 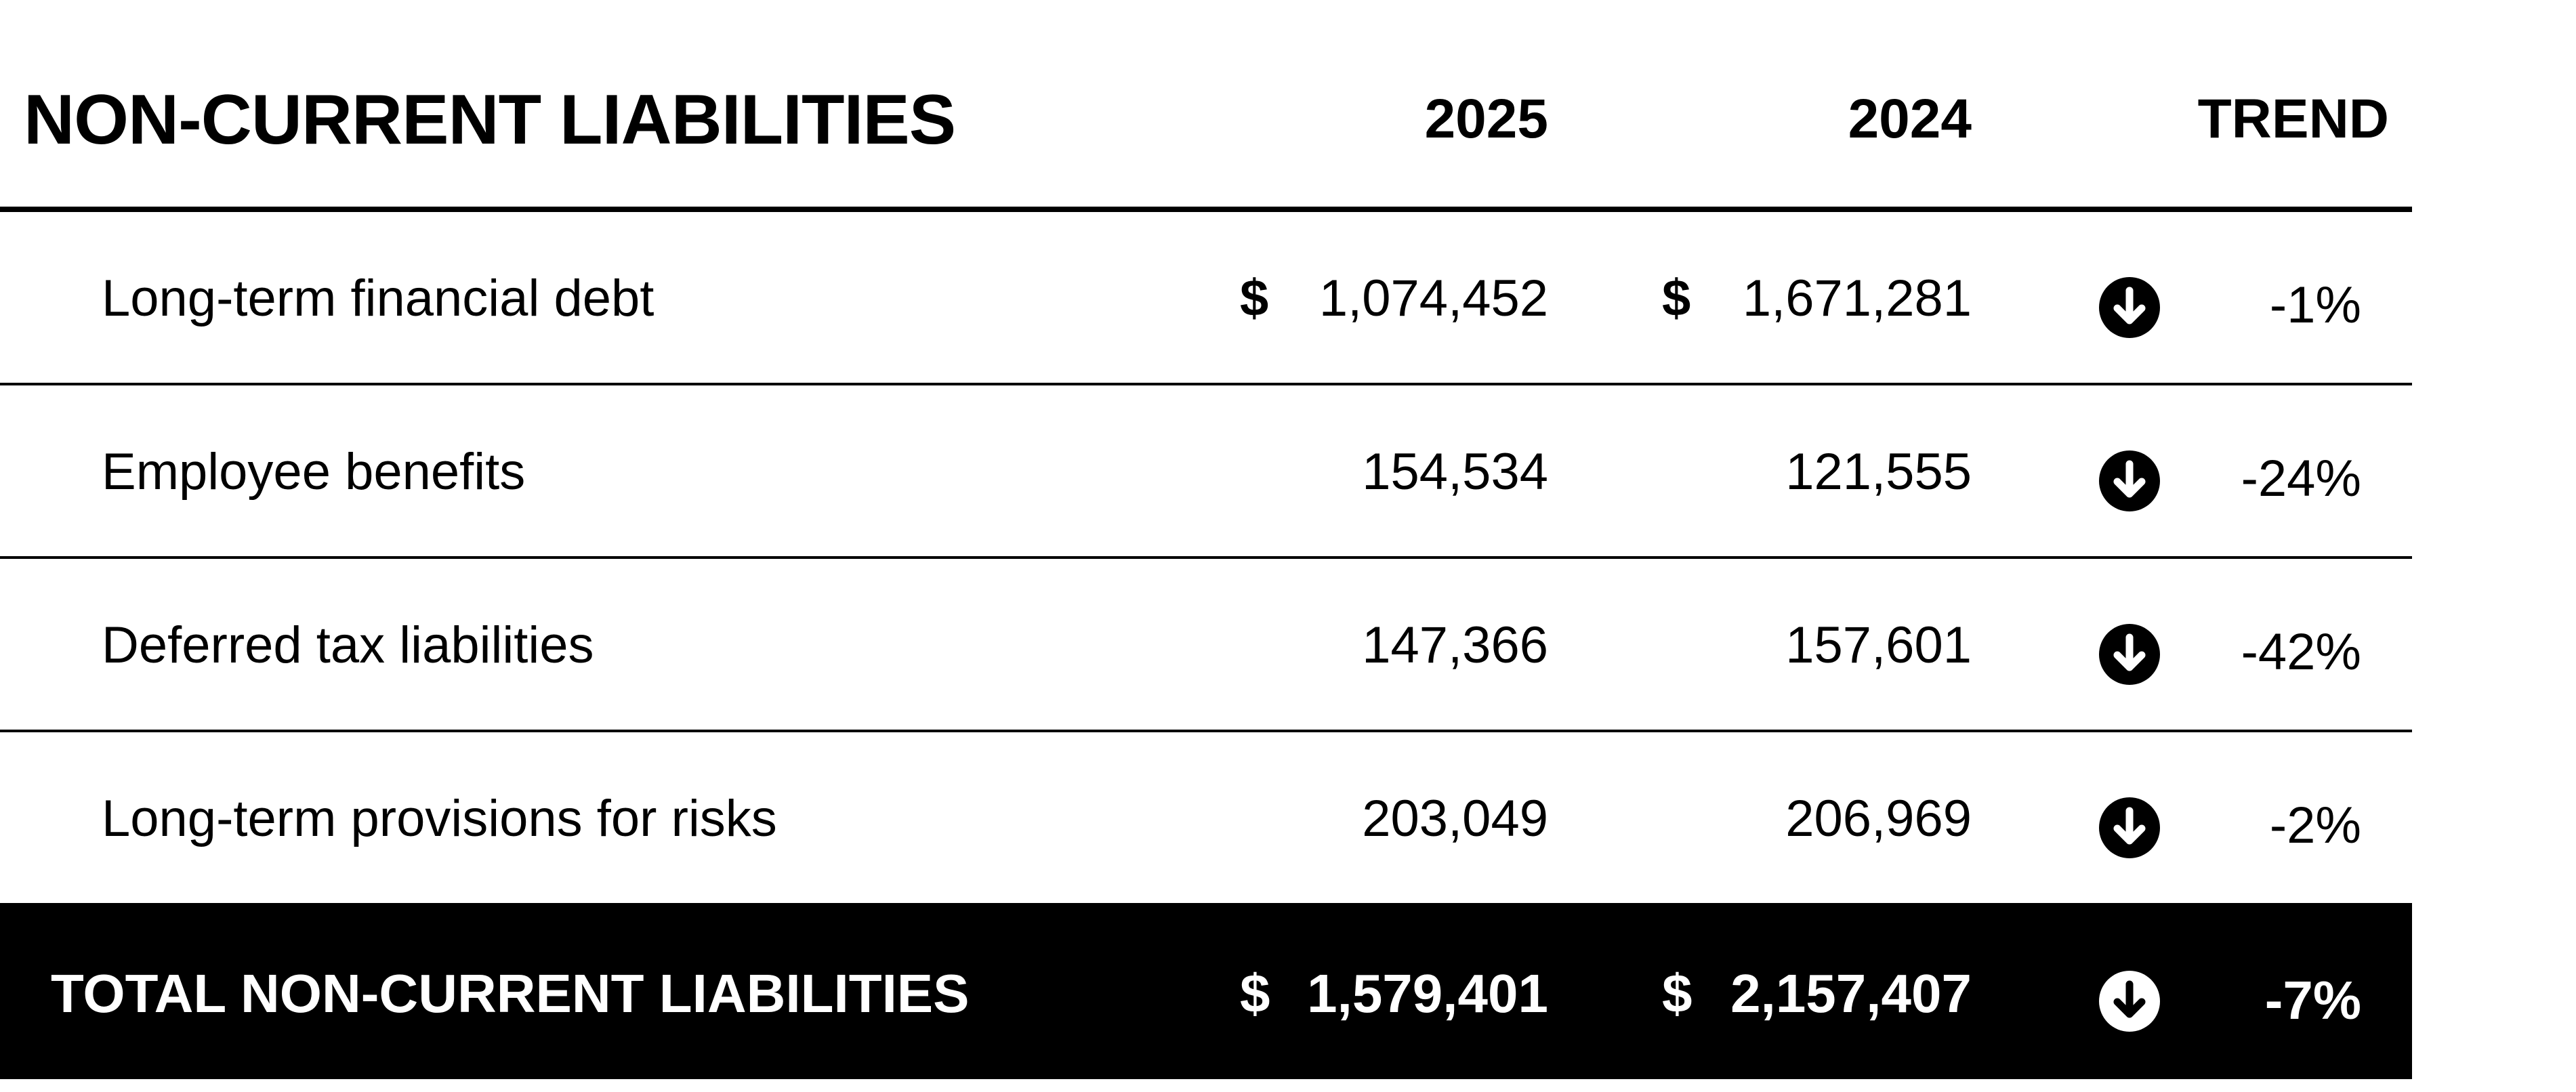 What do you see at coordinates (490, 120) in the screenshot?
I see `table-title: NON-CURRENT LIABILITIES` at bounding box center [490, 120].